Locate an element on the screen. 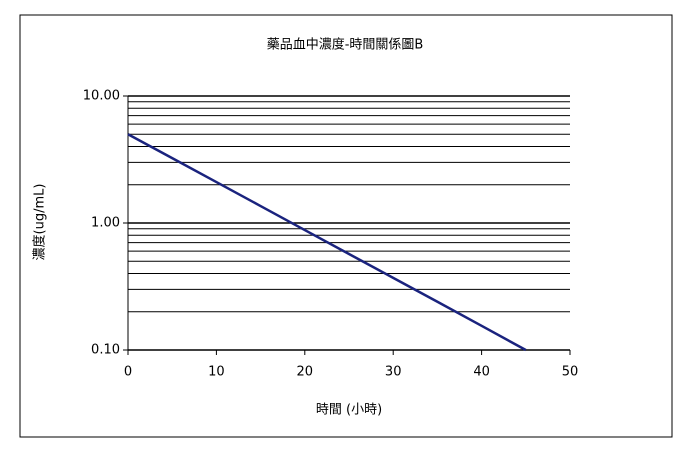  y-tick-label: 1.00 is located at coordinates (105, 223).